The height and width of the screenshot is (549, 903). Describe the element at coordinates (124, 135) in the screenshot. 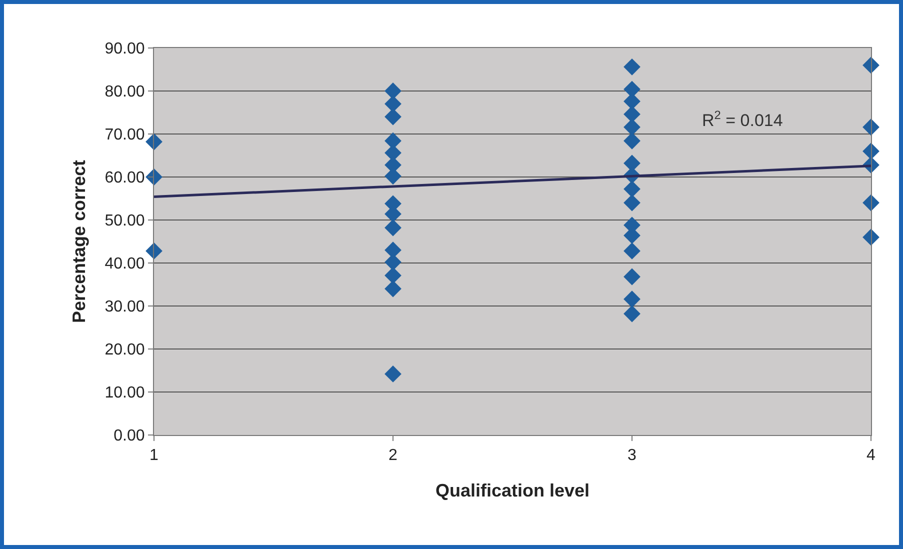

I see `y-tick-label: 70.00` at that location.